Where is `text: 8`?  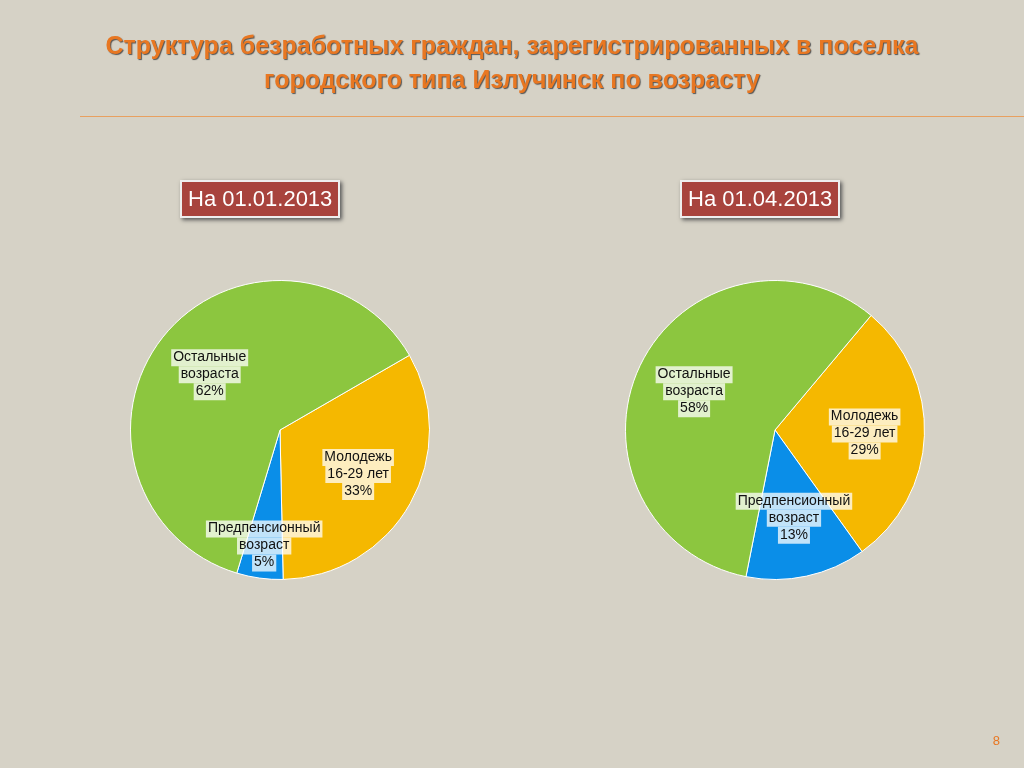 text: 8 is located at coordinates (996, 740).